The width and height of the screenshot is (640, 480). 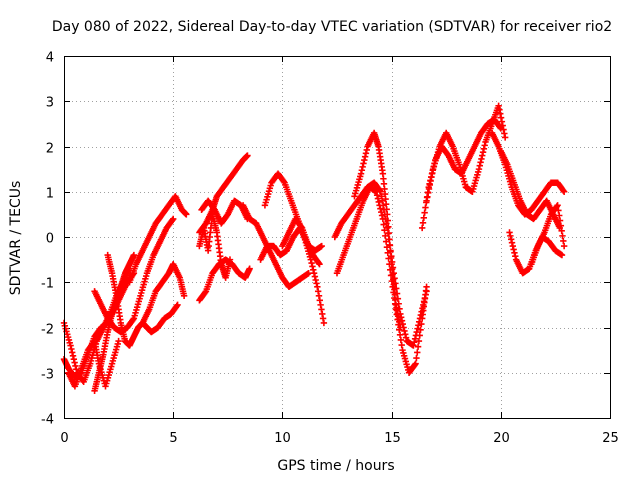 I want to click on series-sat-p, so click(x=302, y=234).